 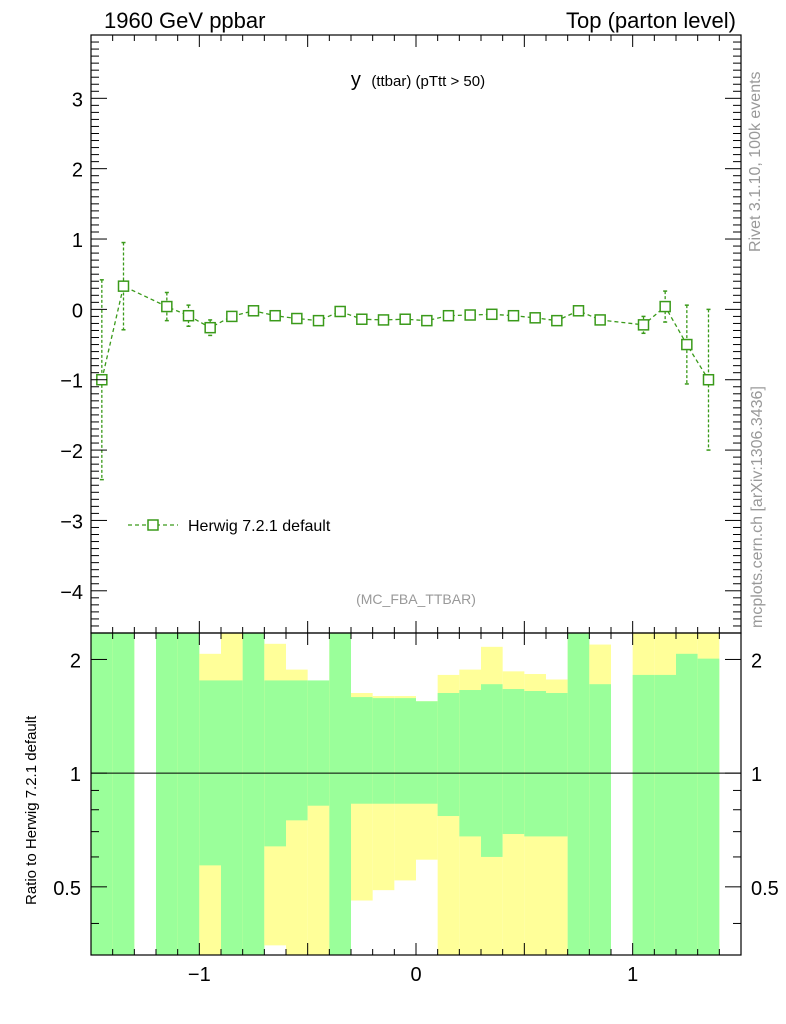 What do you see at coordinates (31, 810) in the screenshot?
I see `ratio-y-axis-label: Ratio to Herwig 7.2.1 default` at bounding box center [31, 810].